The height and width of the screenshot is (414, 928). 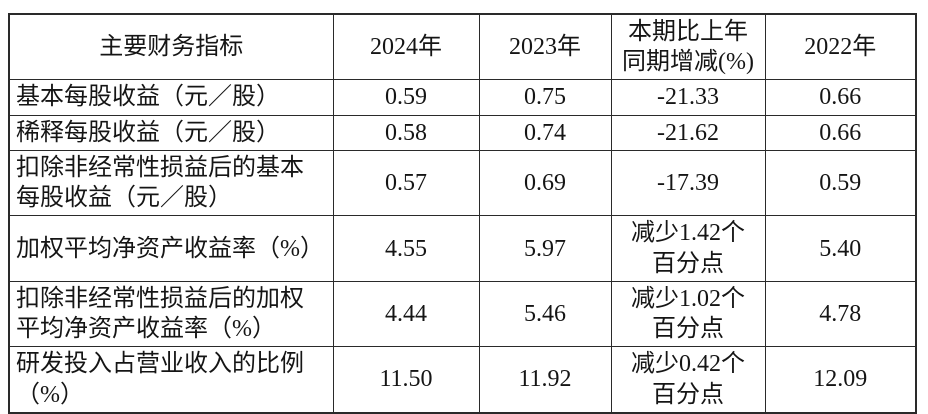 I want to click on cell-2022: 4.78, so click(x=840, y=314).